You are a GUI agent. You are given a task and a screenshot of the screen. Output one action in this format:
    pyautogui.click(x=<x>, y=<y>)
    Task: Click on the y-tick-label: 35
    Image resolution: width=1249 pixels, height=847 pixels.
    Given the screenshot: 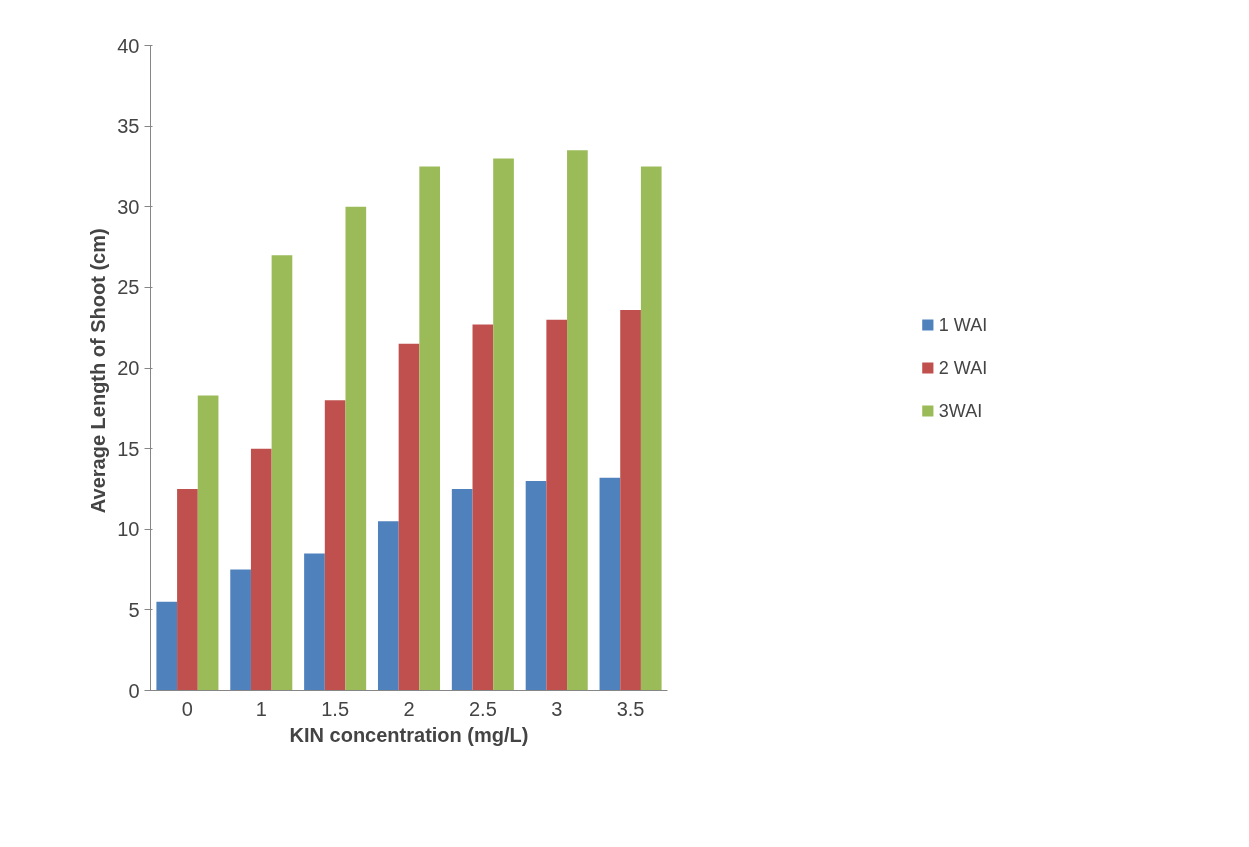 What is the action you would take?
    pyautogui.click(x=128, y=126)
    